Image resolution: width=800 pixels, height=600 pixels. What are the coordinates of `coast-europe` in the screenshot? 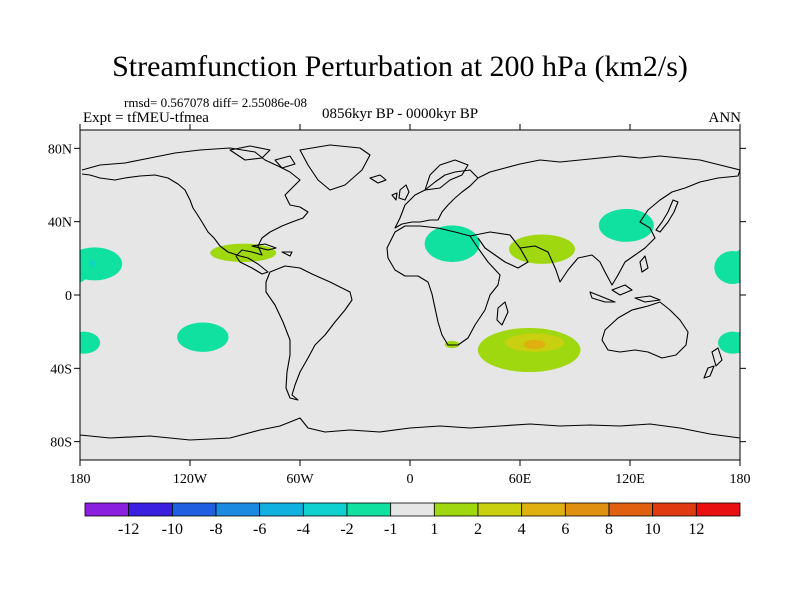 It's located at (436, 199).